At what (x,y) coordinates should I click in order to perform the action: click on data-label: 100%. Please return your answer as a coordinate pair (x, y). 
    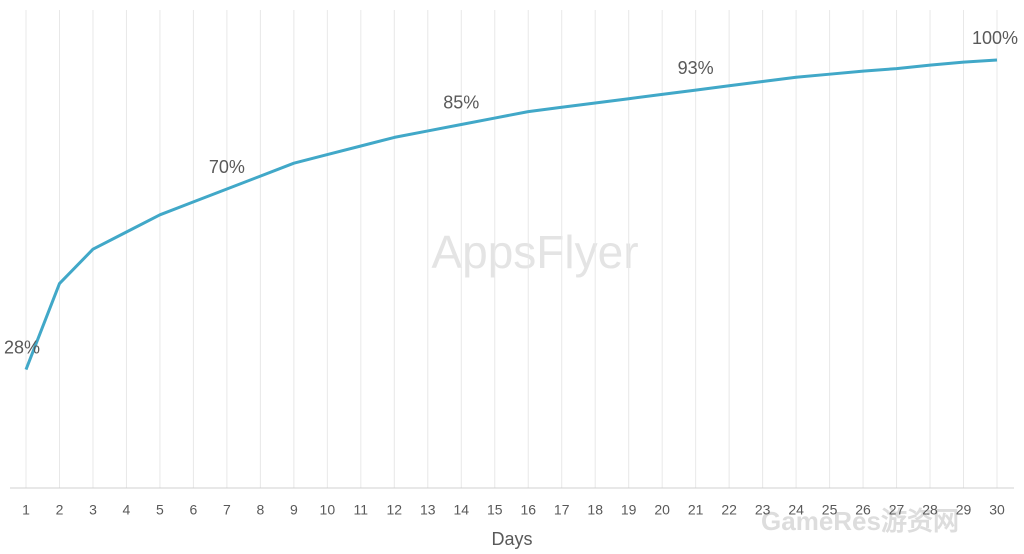
    Looking at the image, I should click on (995, 38).